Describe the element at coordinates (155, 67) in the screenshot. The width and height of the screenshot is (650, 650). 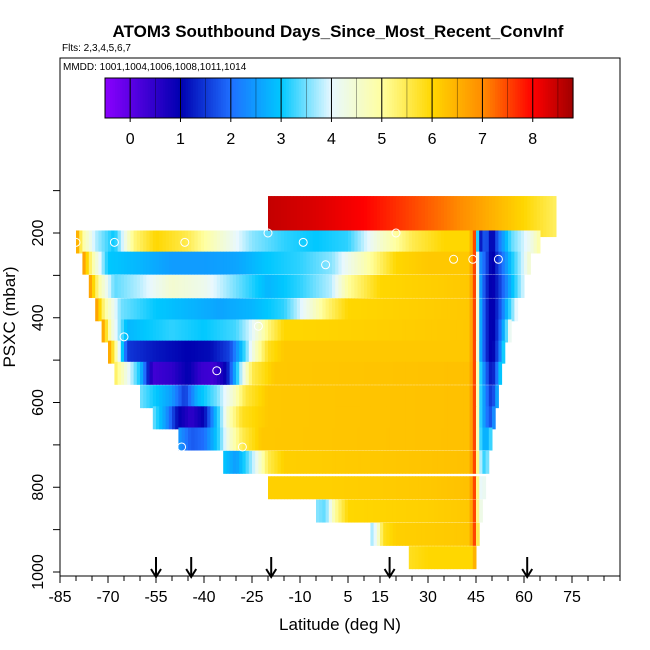
I see `chart-annotation: MMDD: 1001,1004,1006,1008,1011,1014` at that location.